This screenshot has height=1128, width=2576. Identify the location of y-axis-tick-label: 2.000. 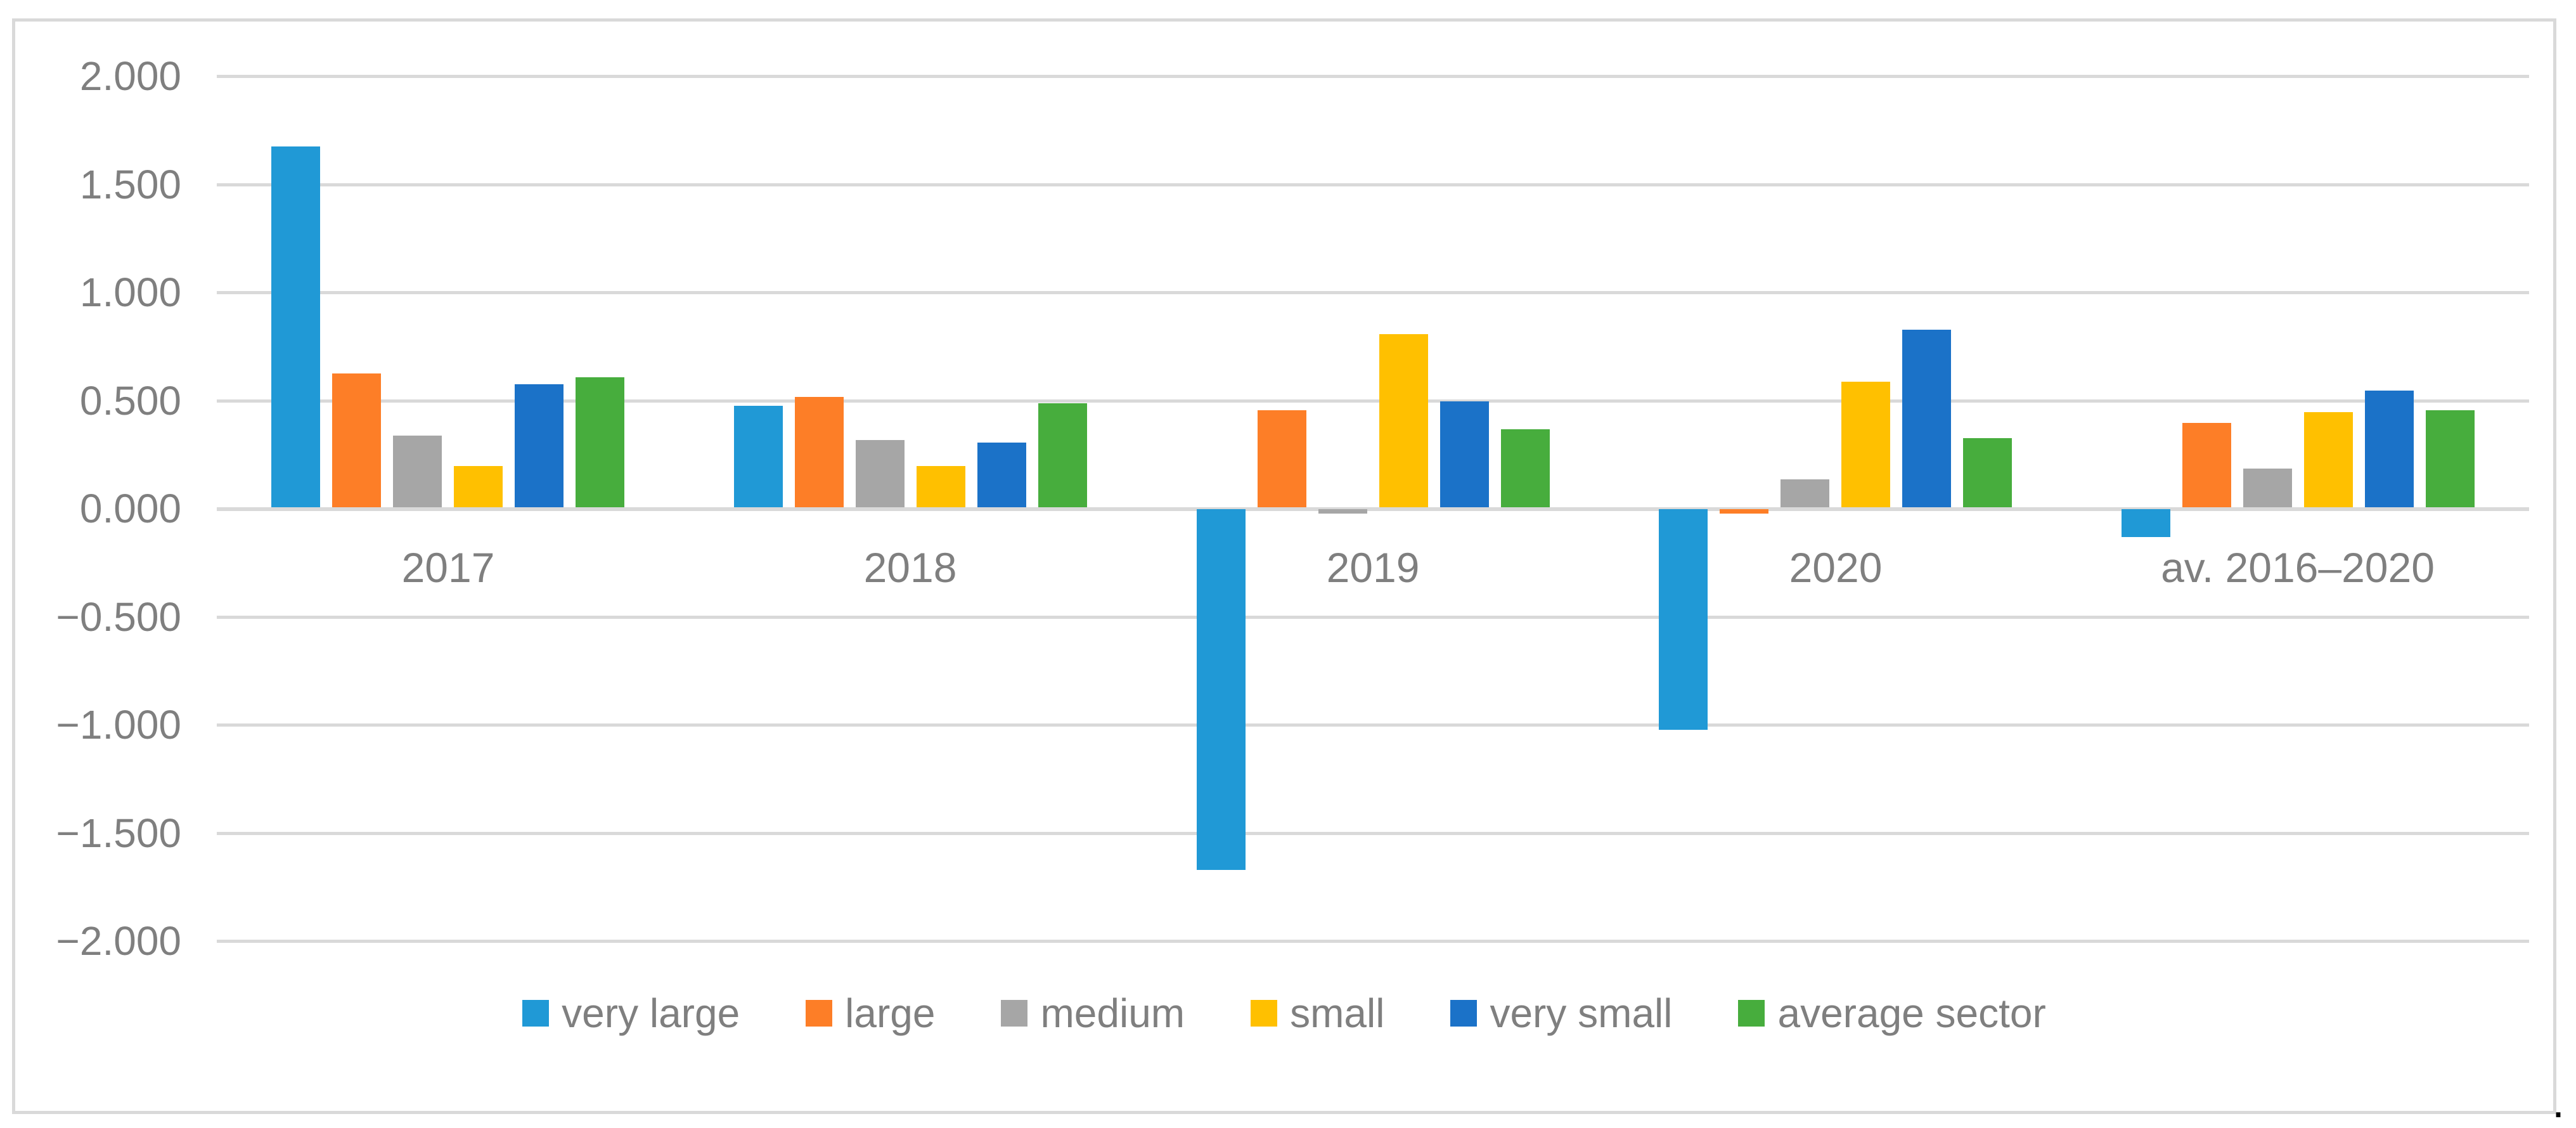
(130, 76).